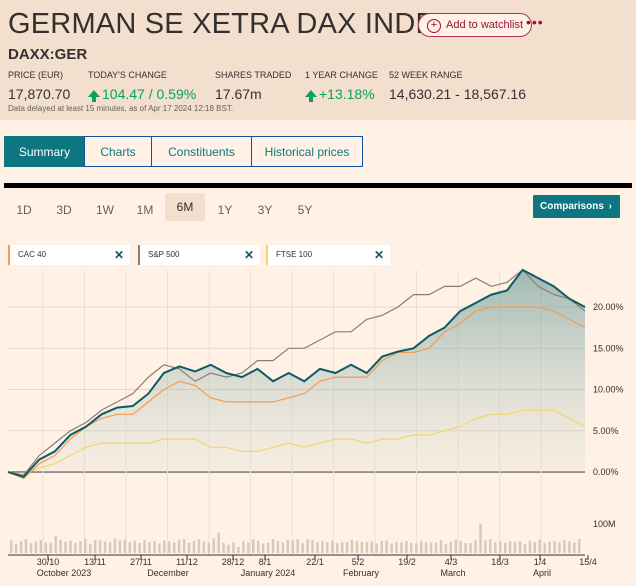 This screenshot has height=586, width=636. What do you see at coordinates (475, 25) in the screenshot?
I see `add-to-watchlist-button: + Add to watchlist` at bounding box center [475, 25].